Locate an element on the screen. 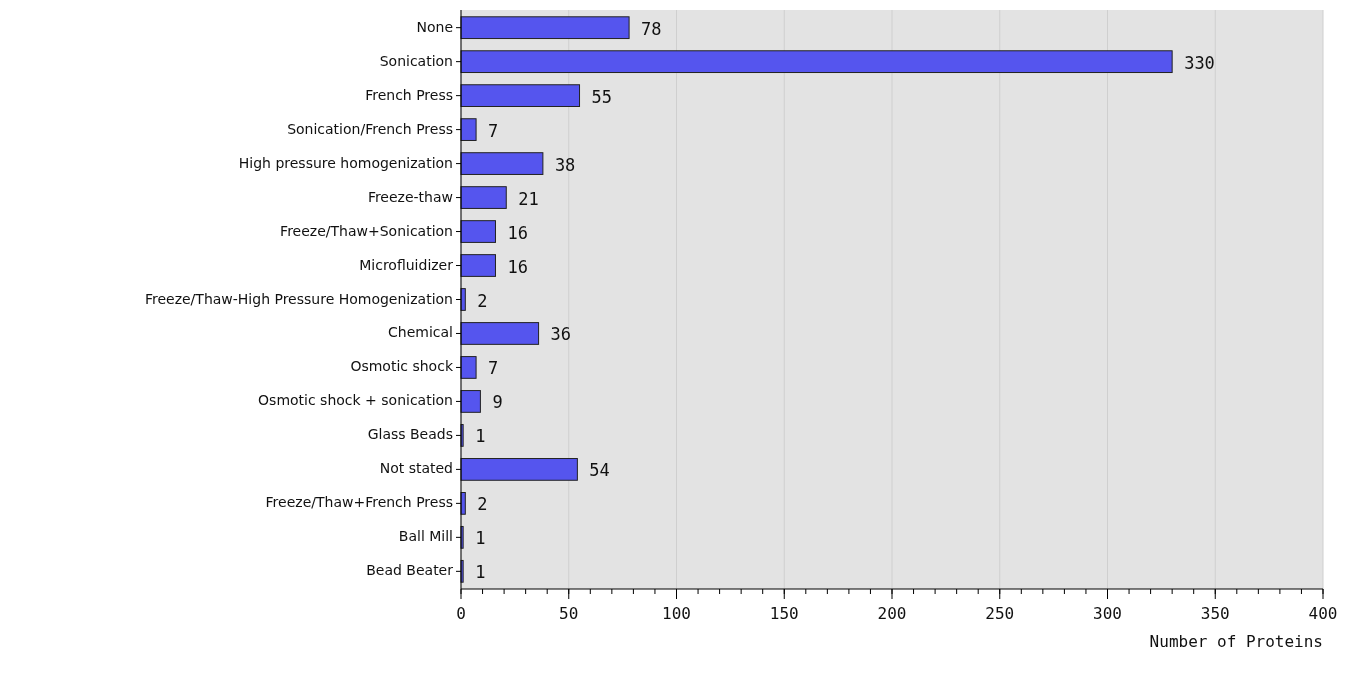 The image size is (1346, 673). data-label: 55 is located at coordinates (602, 96).